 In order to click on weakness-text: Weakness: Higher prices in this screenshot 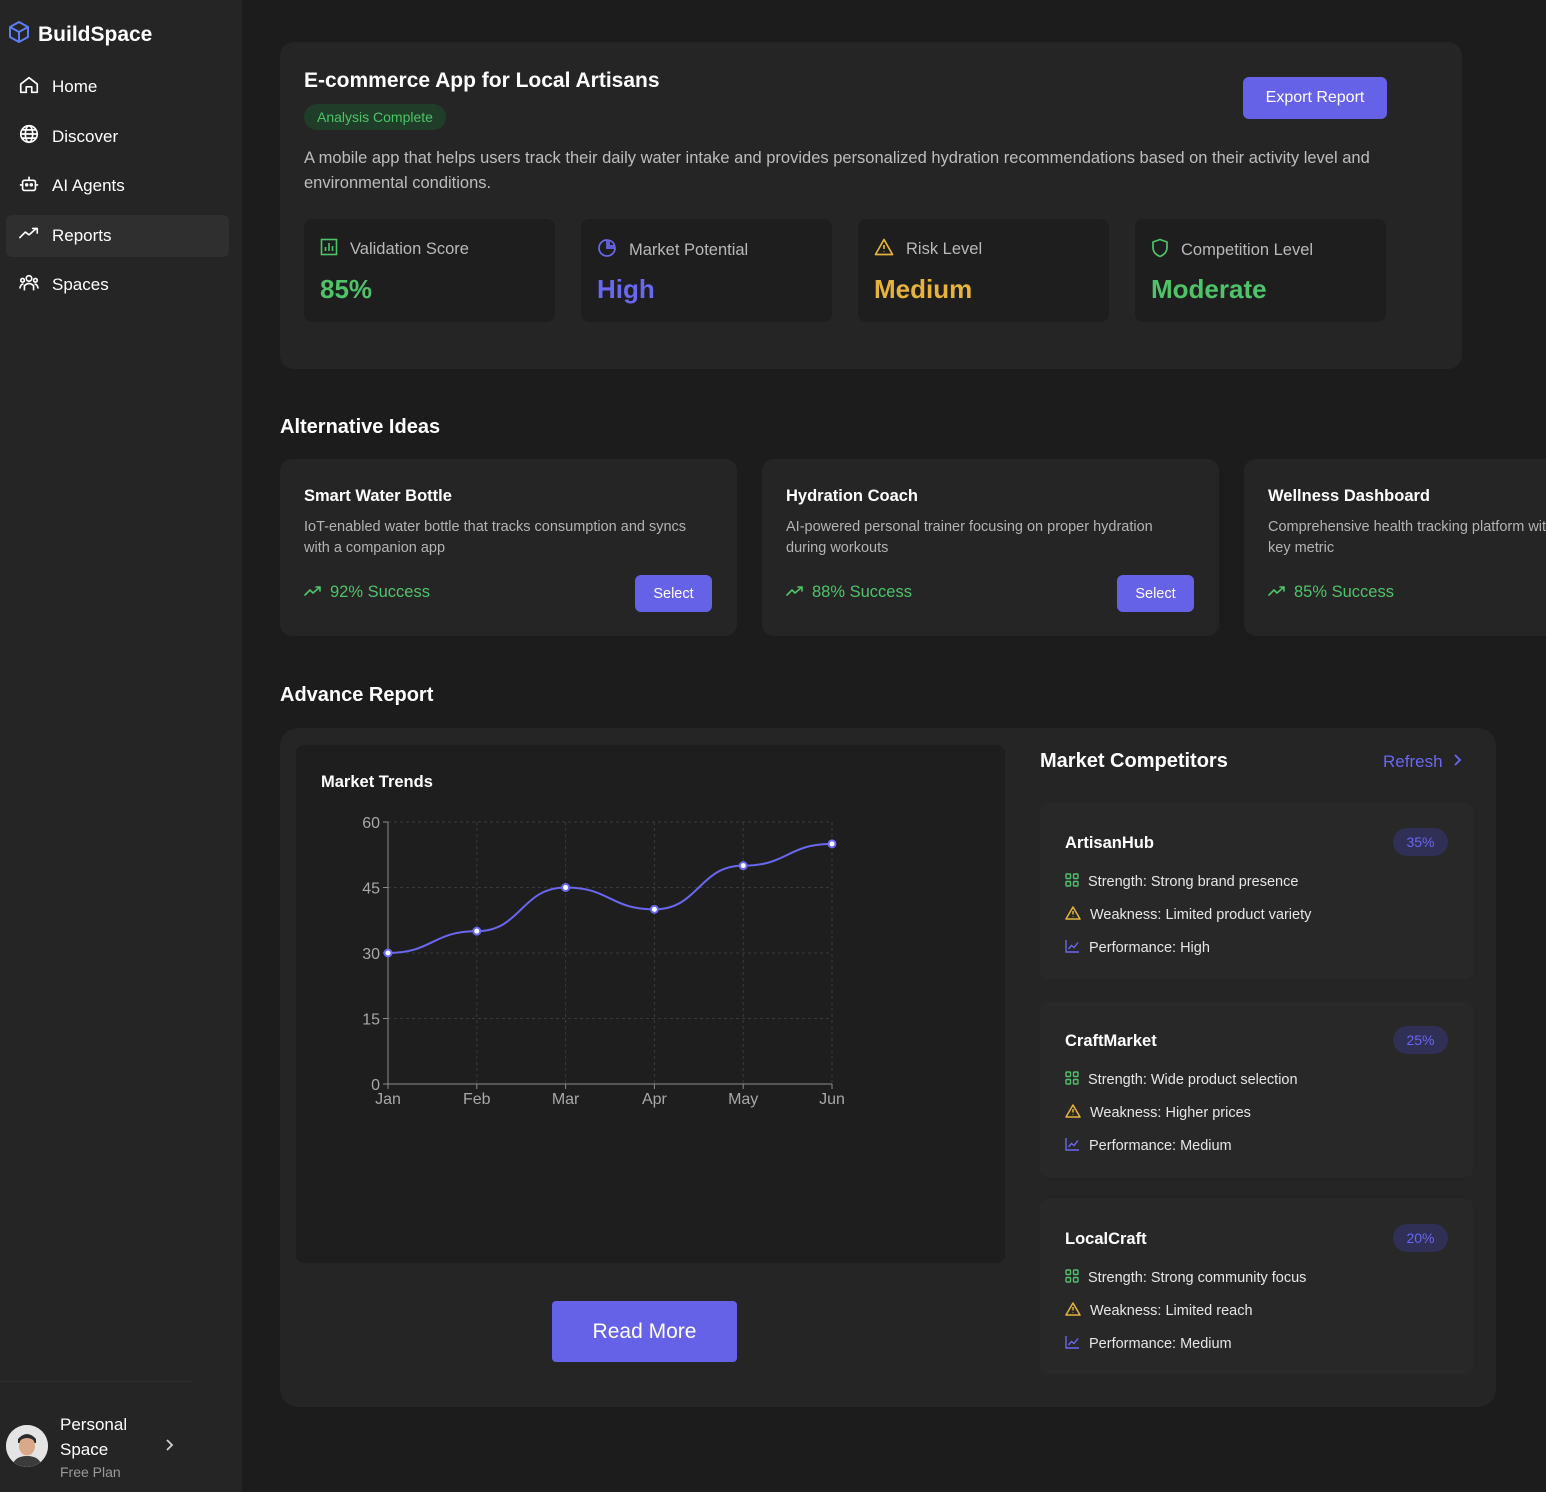, I will do `click(1170, 1113)`.